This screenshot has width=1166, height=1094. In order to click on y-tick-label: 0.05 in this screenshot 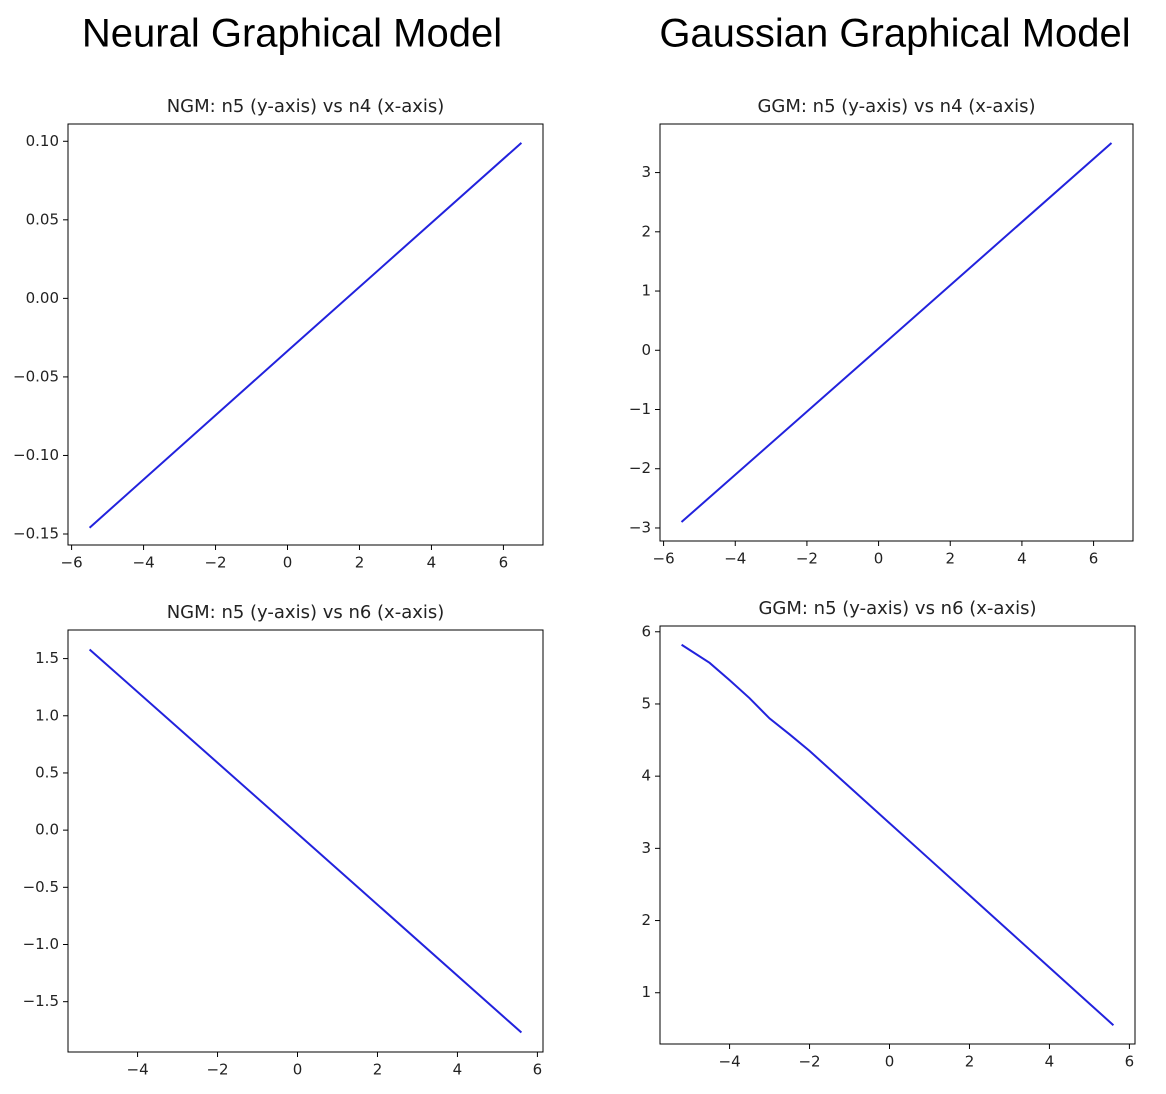, I will do `click(42, 219)`.